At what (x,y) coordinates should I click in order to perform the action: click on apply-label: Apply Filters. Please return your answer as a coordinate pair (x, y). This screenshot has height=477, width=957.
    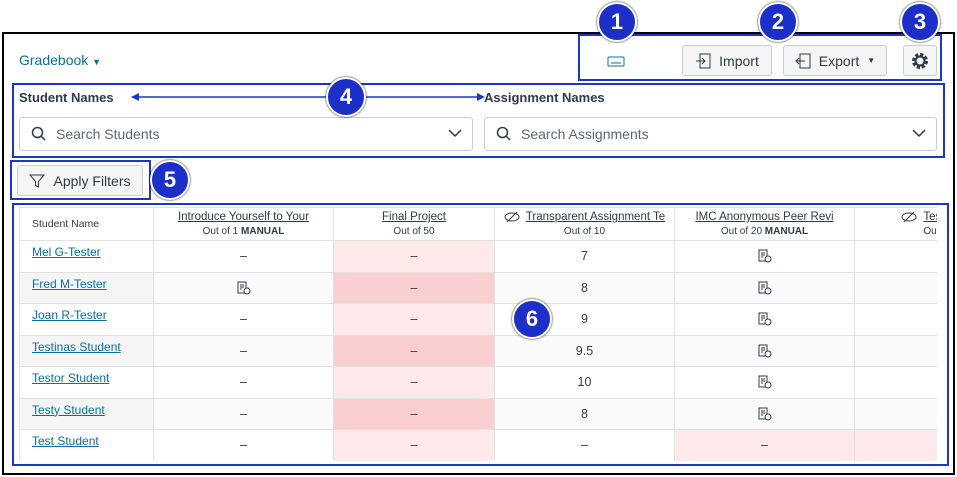
    Looking at the image, I should click on (92, 180).